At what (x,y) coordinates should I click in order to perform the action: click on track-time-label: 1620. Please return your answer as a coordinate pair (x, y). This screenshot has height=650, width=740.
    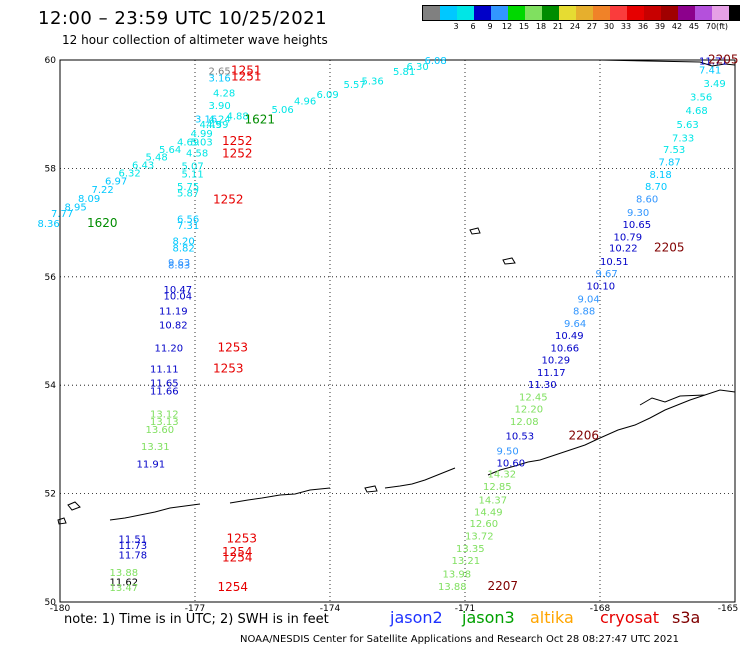
    Looking at the image, I should click on (102, 223).